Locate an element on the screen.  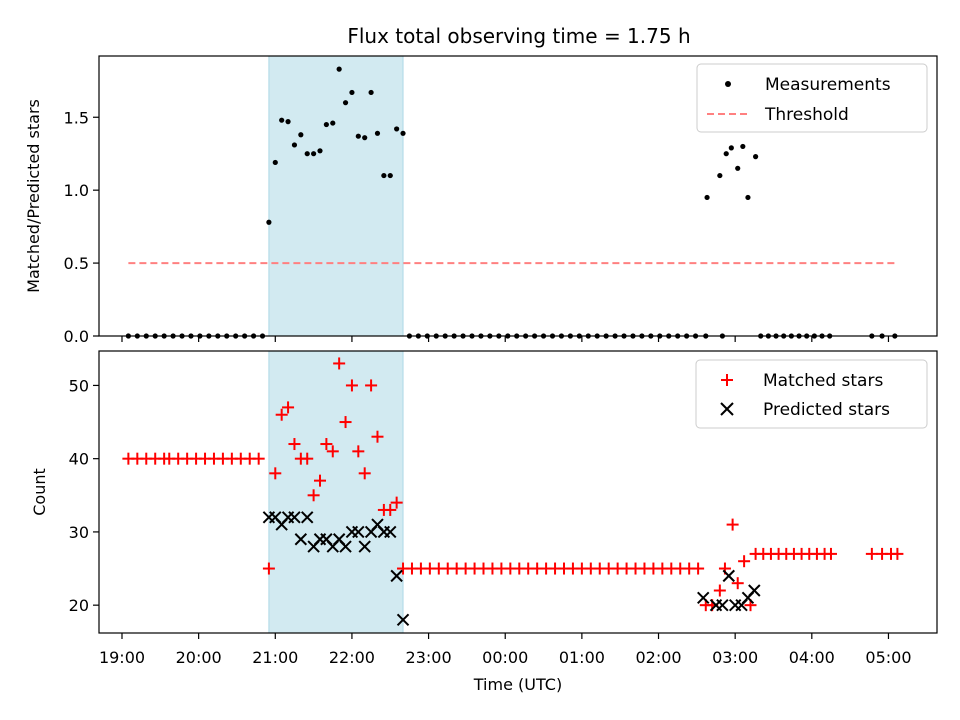
y-axis-label: Matched/Predicted stars is located at coordinates (33, 196).